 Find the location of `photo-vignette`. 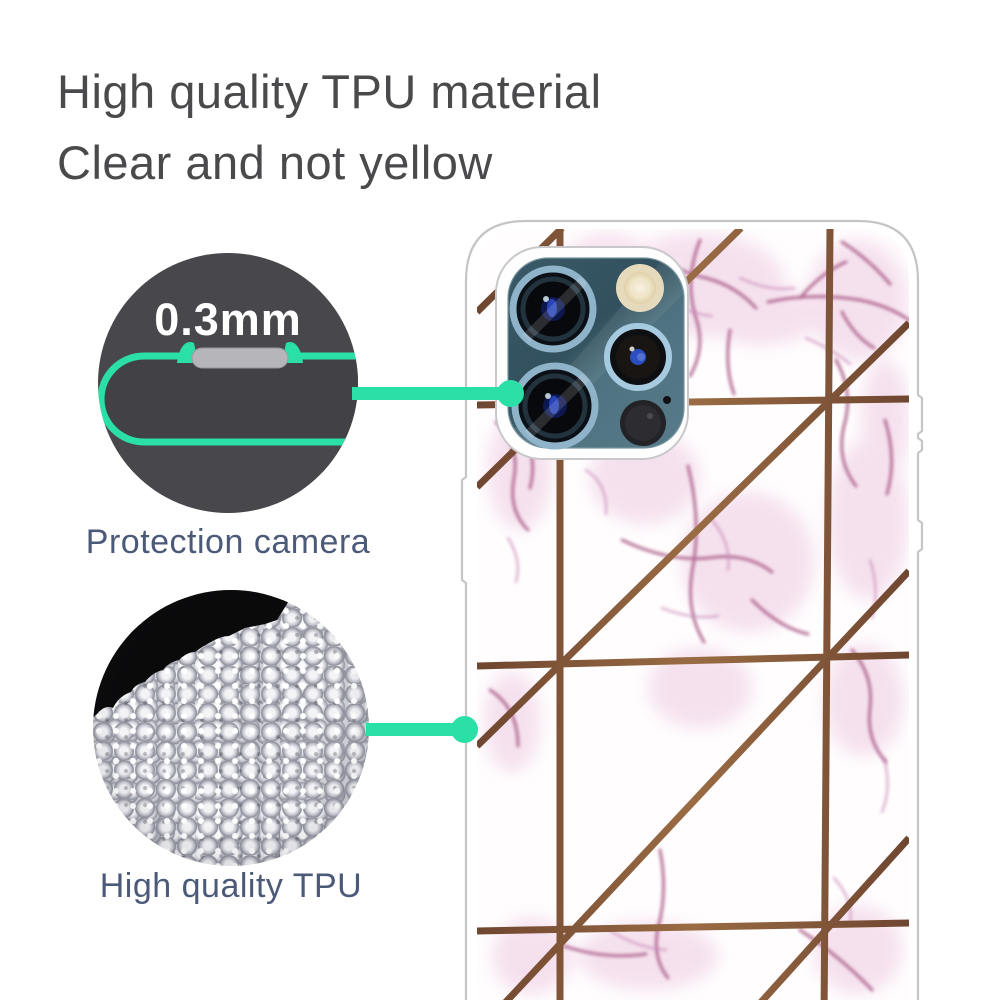

photo-vignette is located at coordinates (231, 728).